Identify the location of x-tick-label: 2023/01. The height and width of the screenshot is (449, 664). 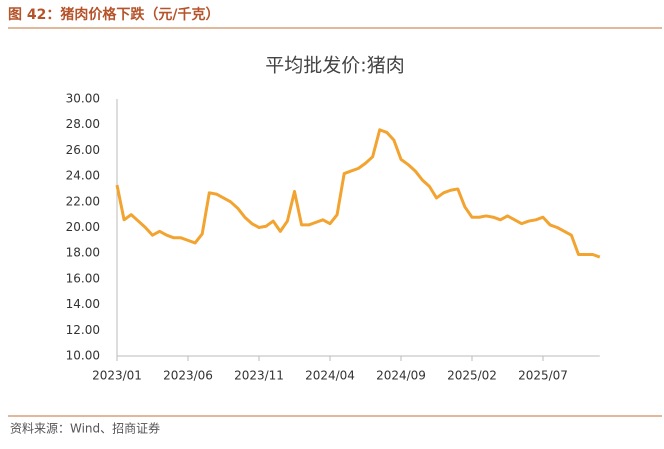
(117, 376).